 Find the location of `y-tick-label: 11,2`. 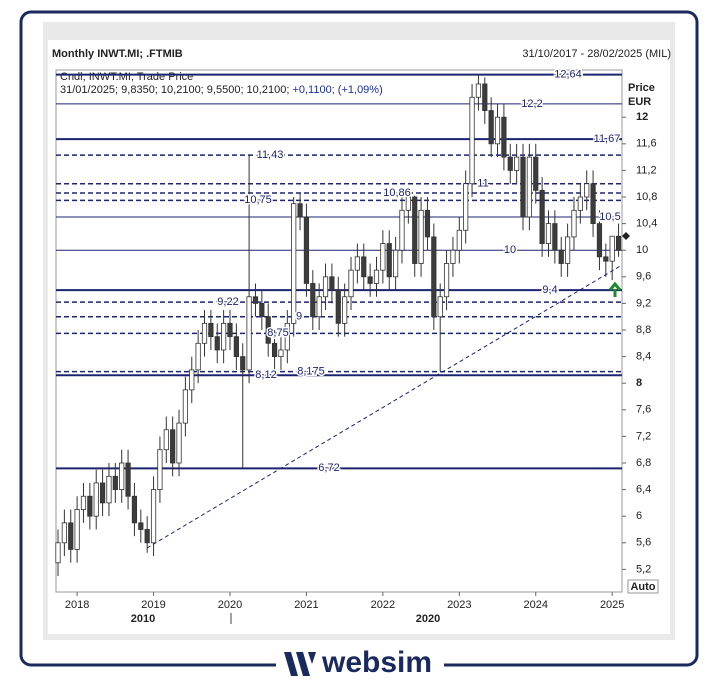

y-tick-label: 11,2 is located at coordinates (646, 170).